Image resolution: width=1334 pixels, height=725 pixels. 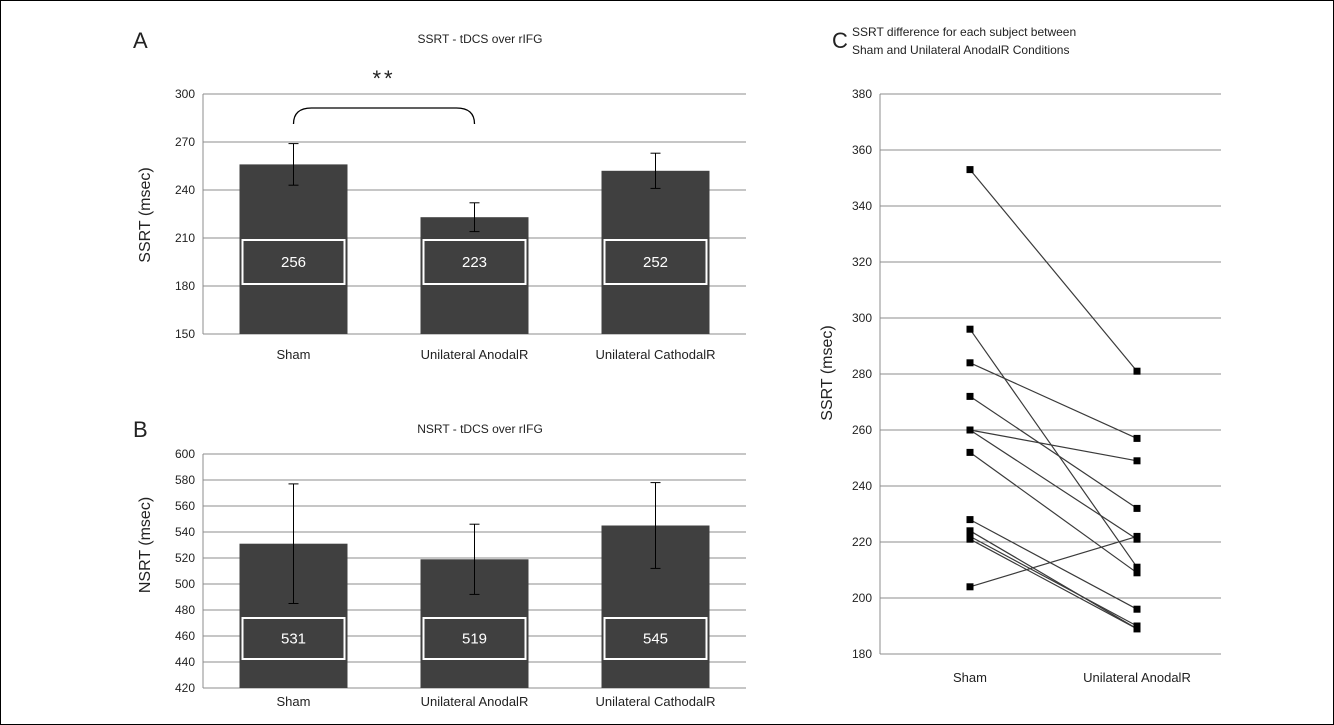 I want to click on panel-c-letter: C, so click(x=840, y=40).